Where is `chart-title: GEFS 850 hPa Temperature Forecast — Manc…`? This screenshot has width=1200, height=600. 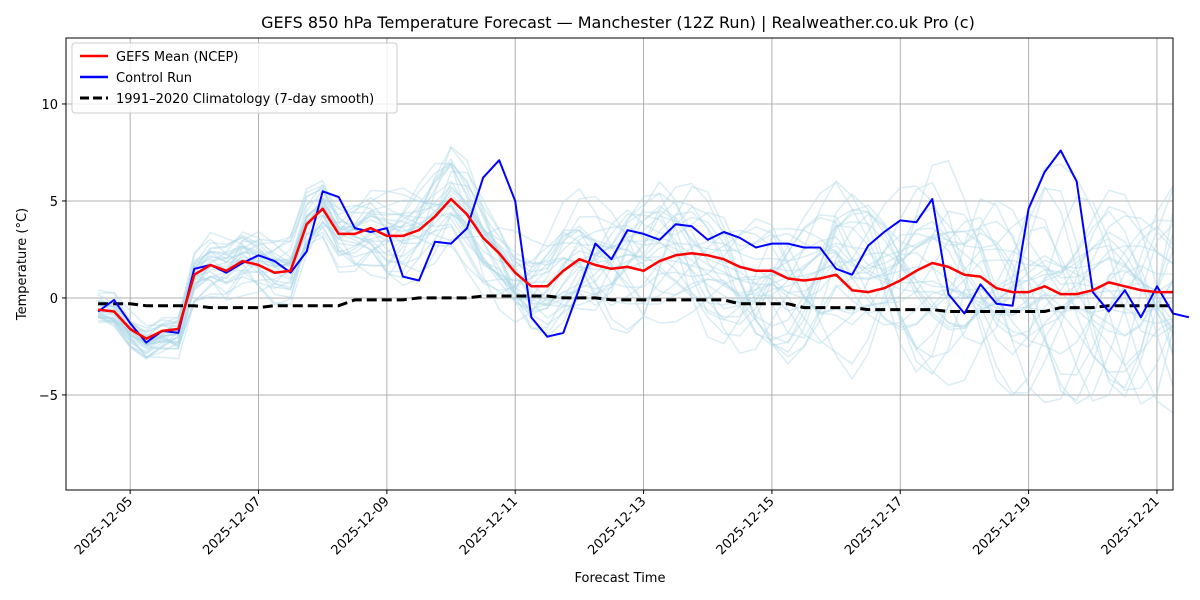
chart-title: GEFS 850 hPa Temperature Forecast — Manc… is located at coordinates (618, 22).